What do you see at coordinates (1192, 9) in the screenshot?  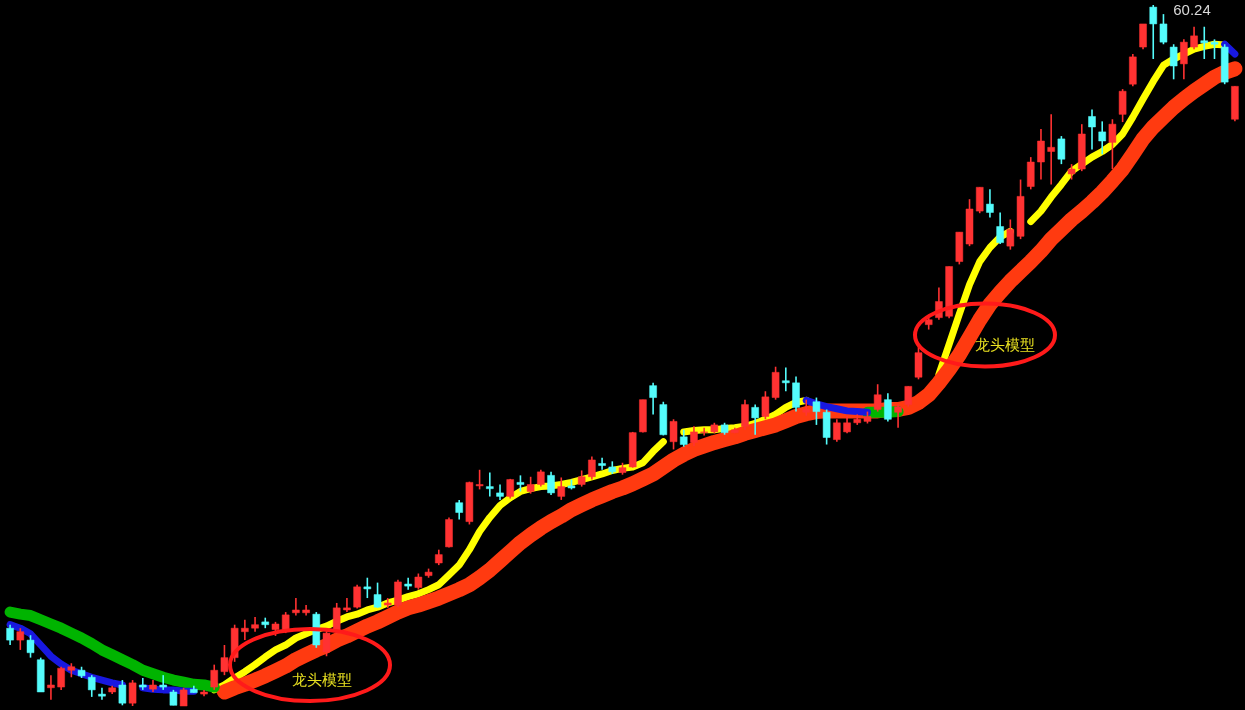 I see `annotation: 60.24` at bounding box center [1192, 9].